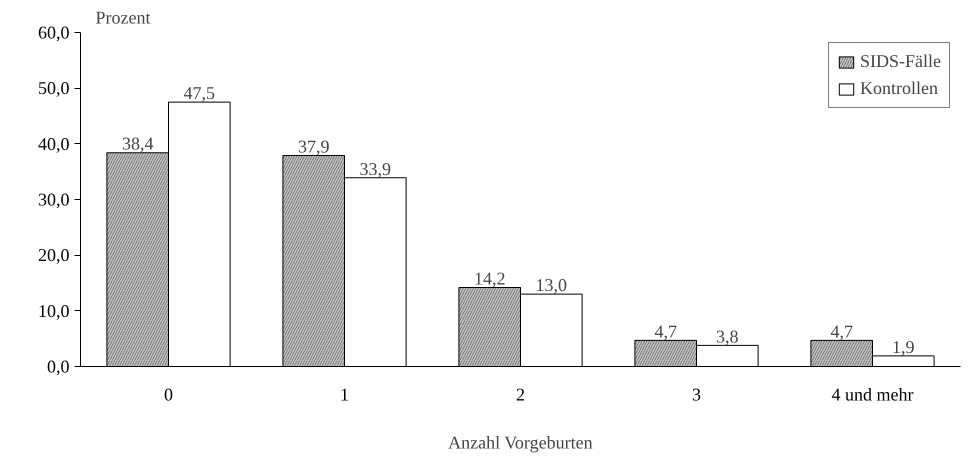 The height and width of the screenshot is (461, 976). Describe the element at coordinates (54, 200) in the screenshot. I see `y-tick-label: 30,0` at that location.